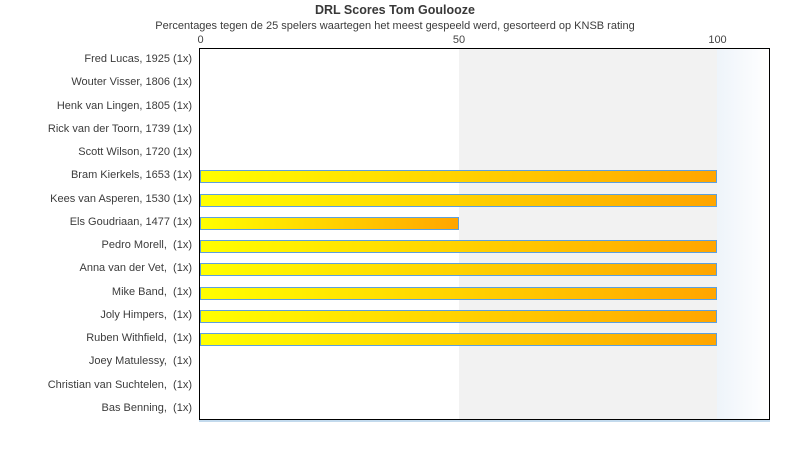 The height and width of the screenshot is (450, 790). I want to click on x-tick-label-100: 100, so click(717, 40).